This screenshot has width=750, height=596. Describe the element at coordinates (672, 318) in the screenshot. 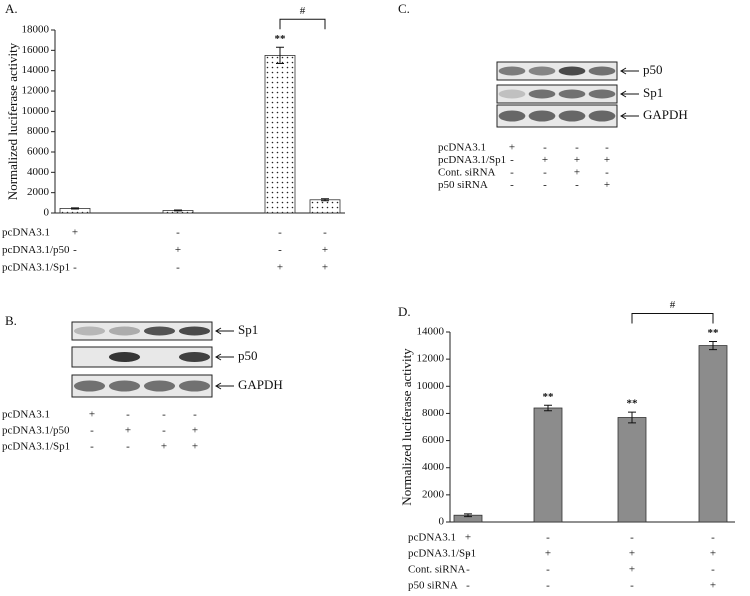

I see `bracket` at that location.